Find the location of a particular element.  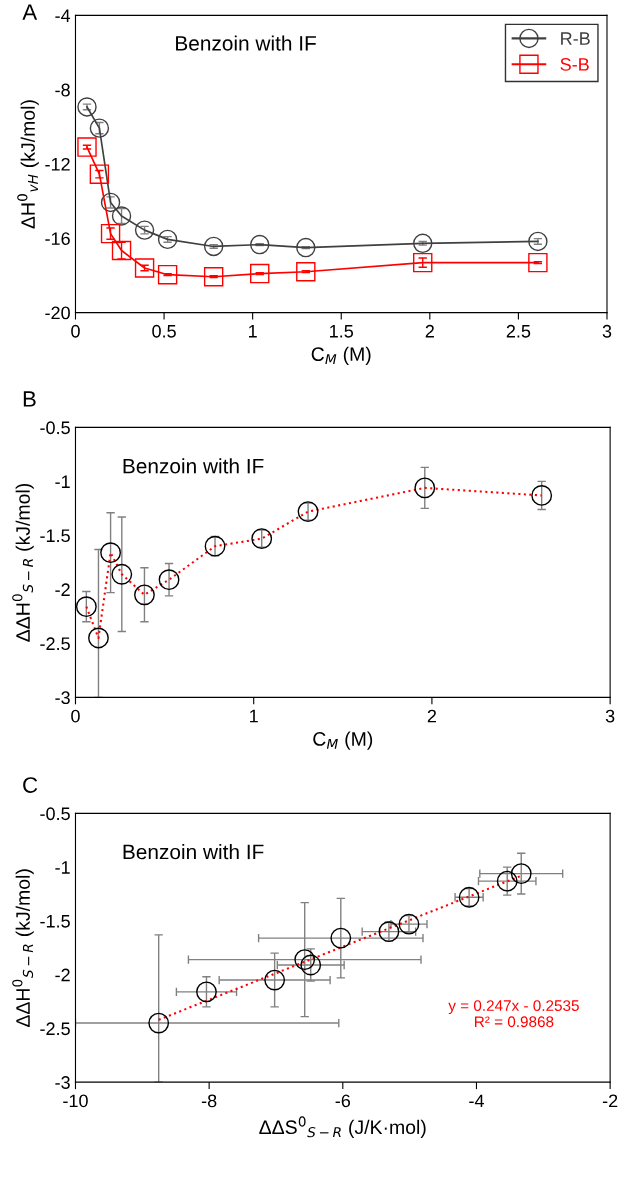

x-tick-label: -10 is located at coordinates (75, 1101).